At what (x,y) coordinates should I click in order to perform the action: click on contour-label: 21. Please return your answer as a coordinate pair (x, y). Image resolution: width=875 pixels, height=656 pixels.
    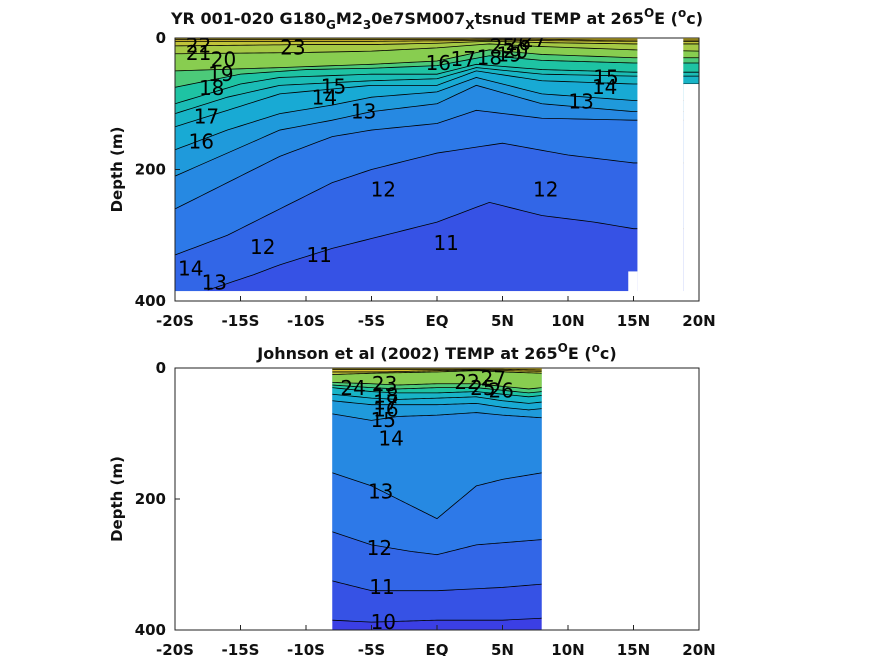
    Looking at the image, I should click on (198, 53).